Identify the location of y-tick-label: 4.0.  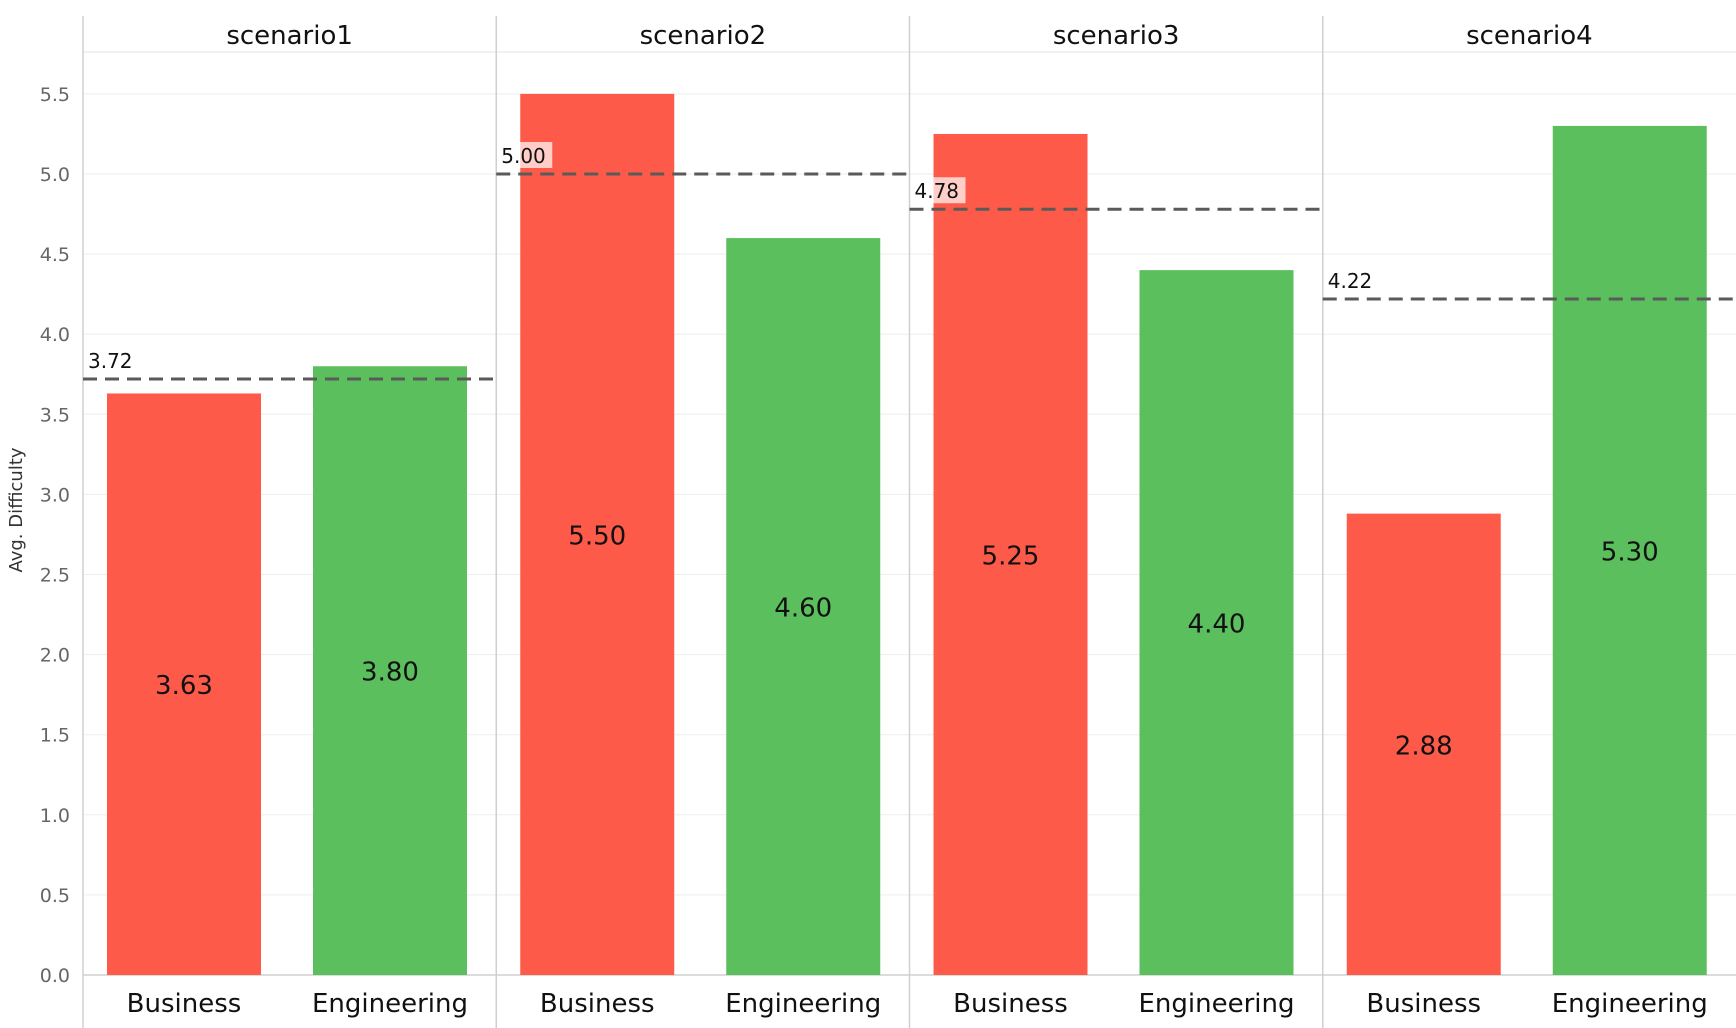
(55, 335).